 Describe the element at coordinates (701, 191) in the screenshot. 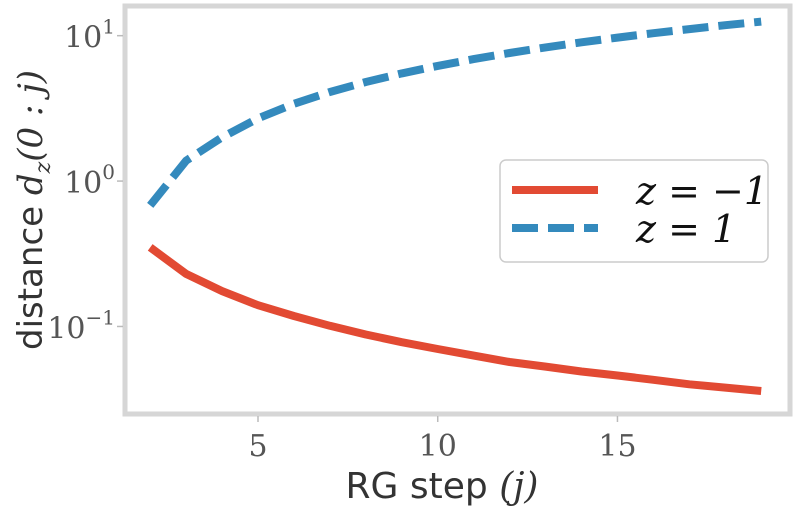

I see `legend-label-z-minus-1: z = −1` at that location.